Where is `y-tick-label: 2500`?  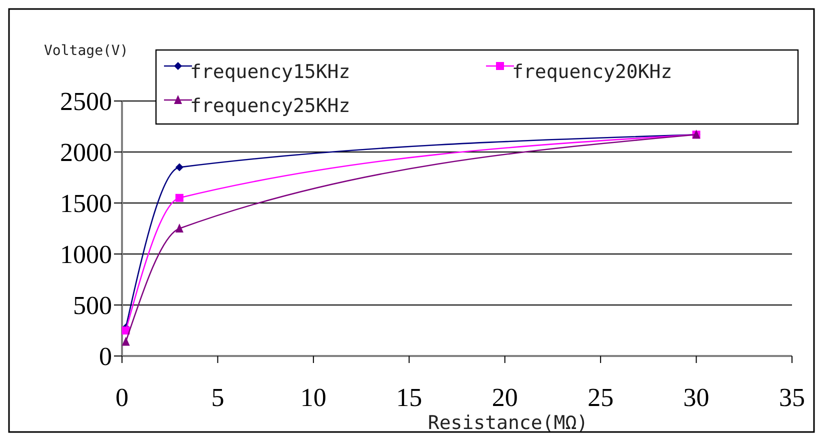 y-tick-label: 2500 is located at coordinates (86, 101).